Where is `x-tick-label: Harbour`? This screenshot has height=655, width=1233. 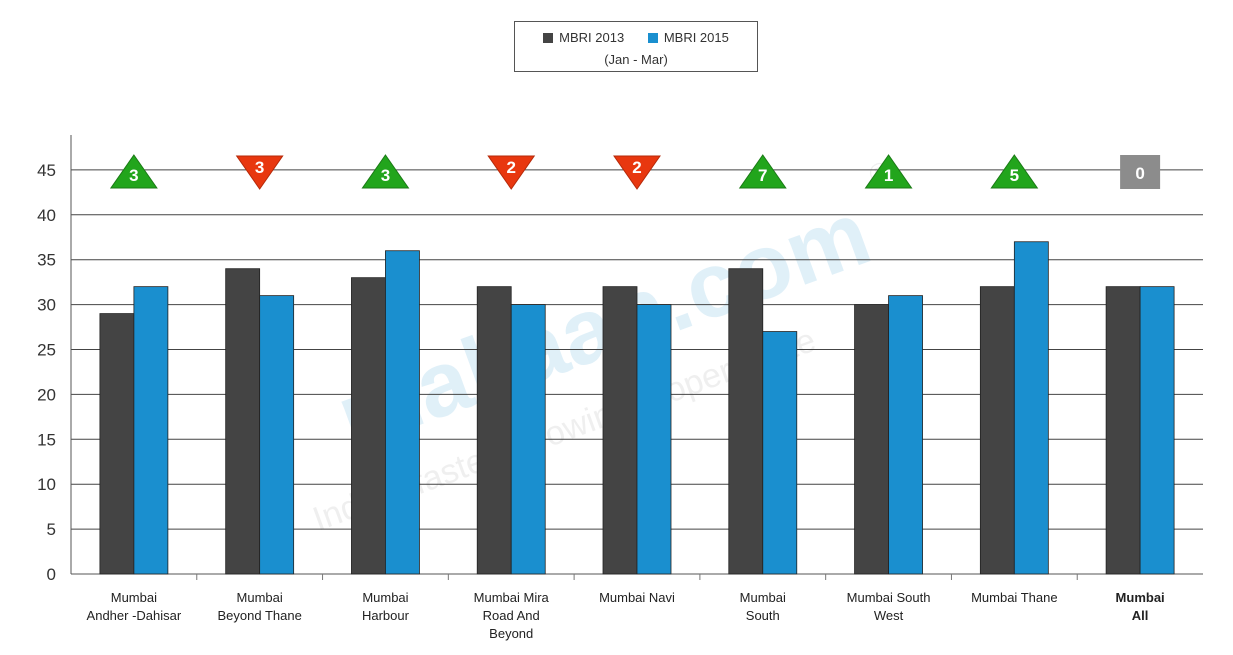 x-tick-label: Harbour is located at coordinates (386, 615).